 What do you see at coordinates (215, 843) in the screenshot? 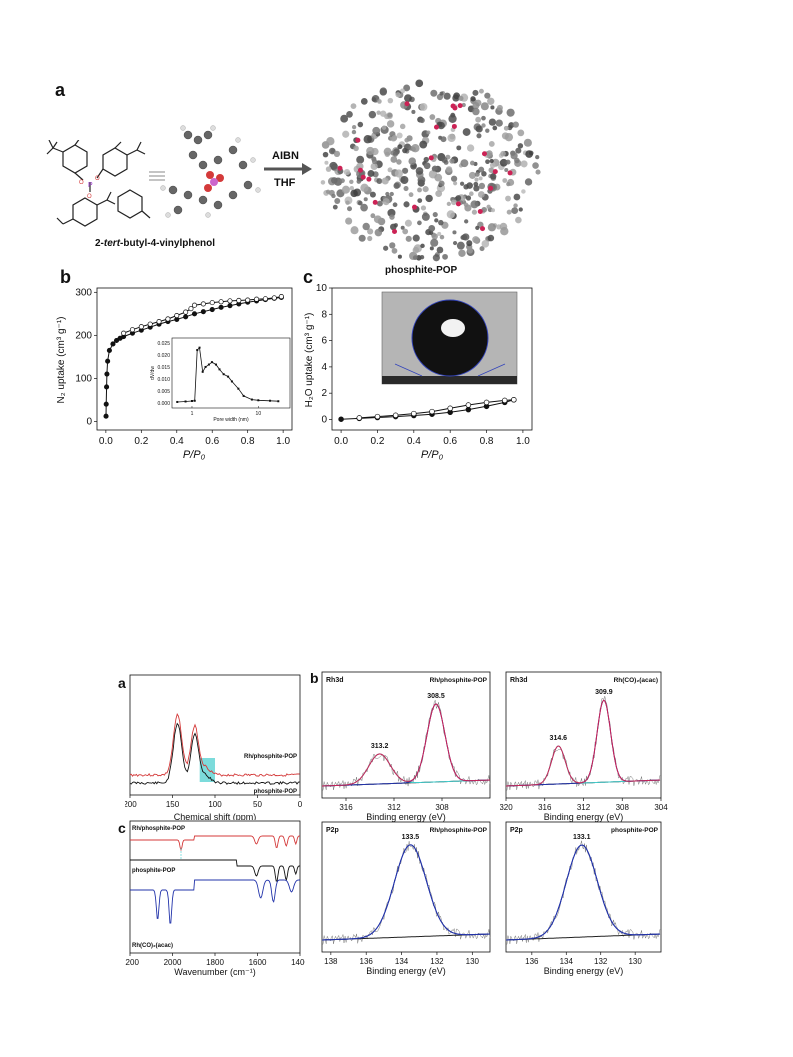
I see `ir-rh-pop-spectrum` at bounding box center [215, 843].